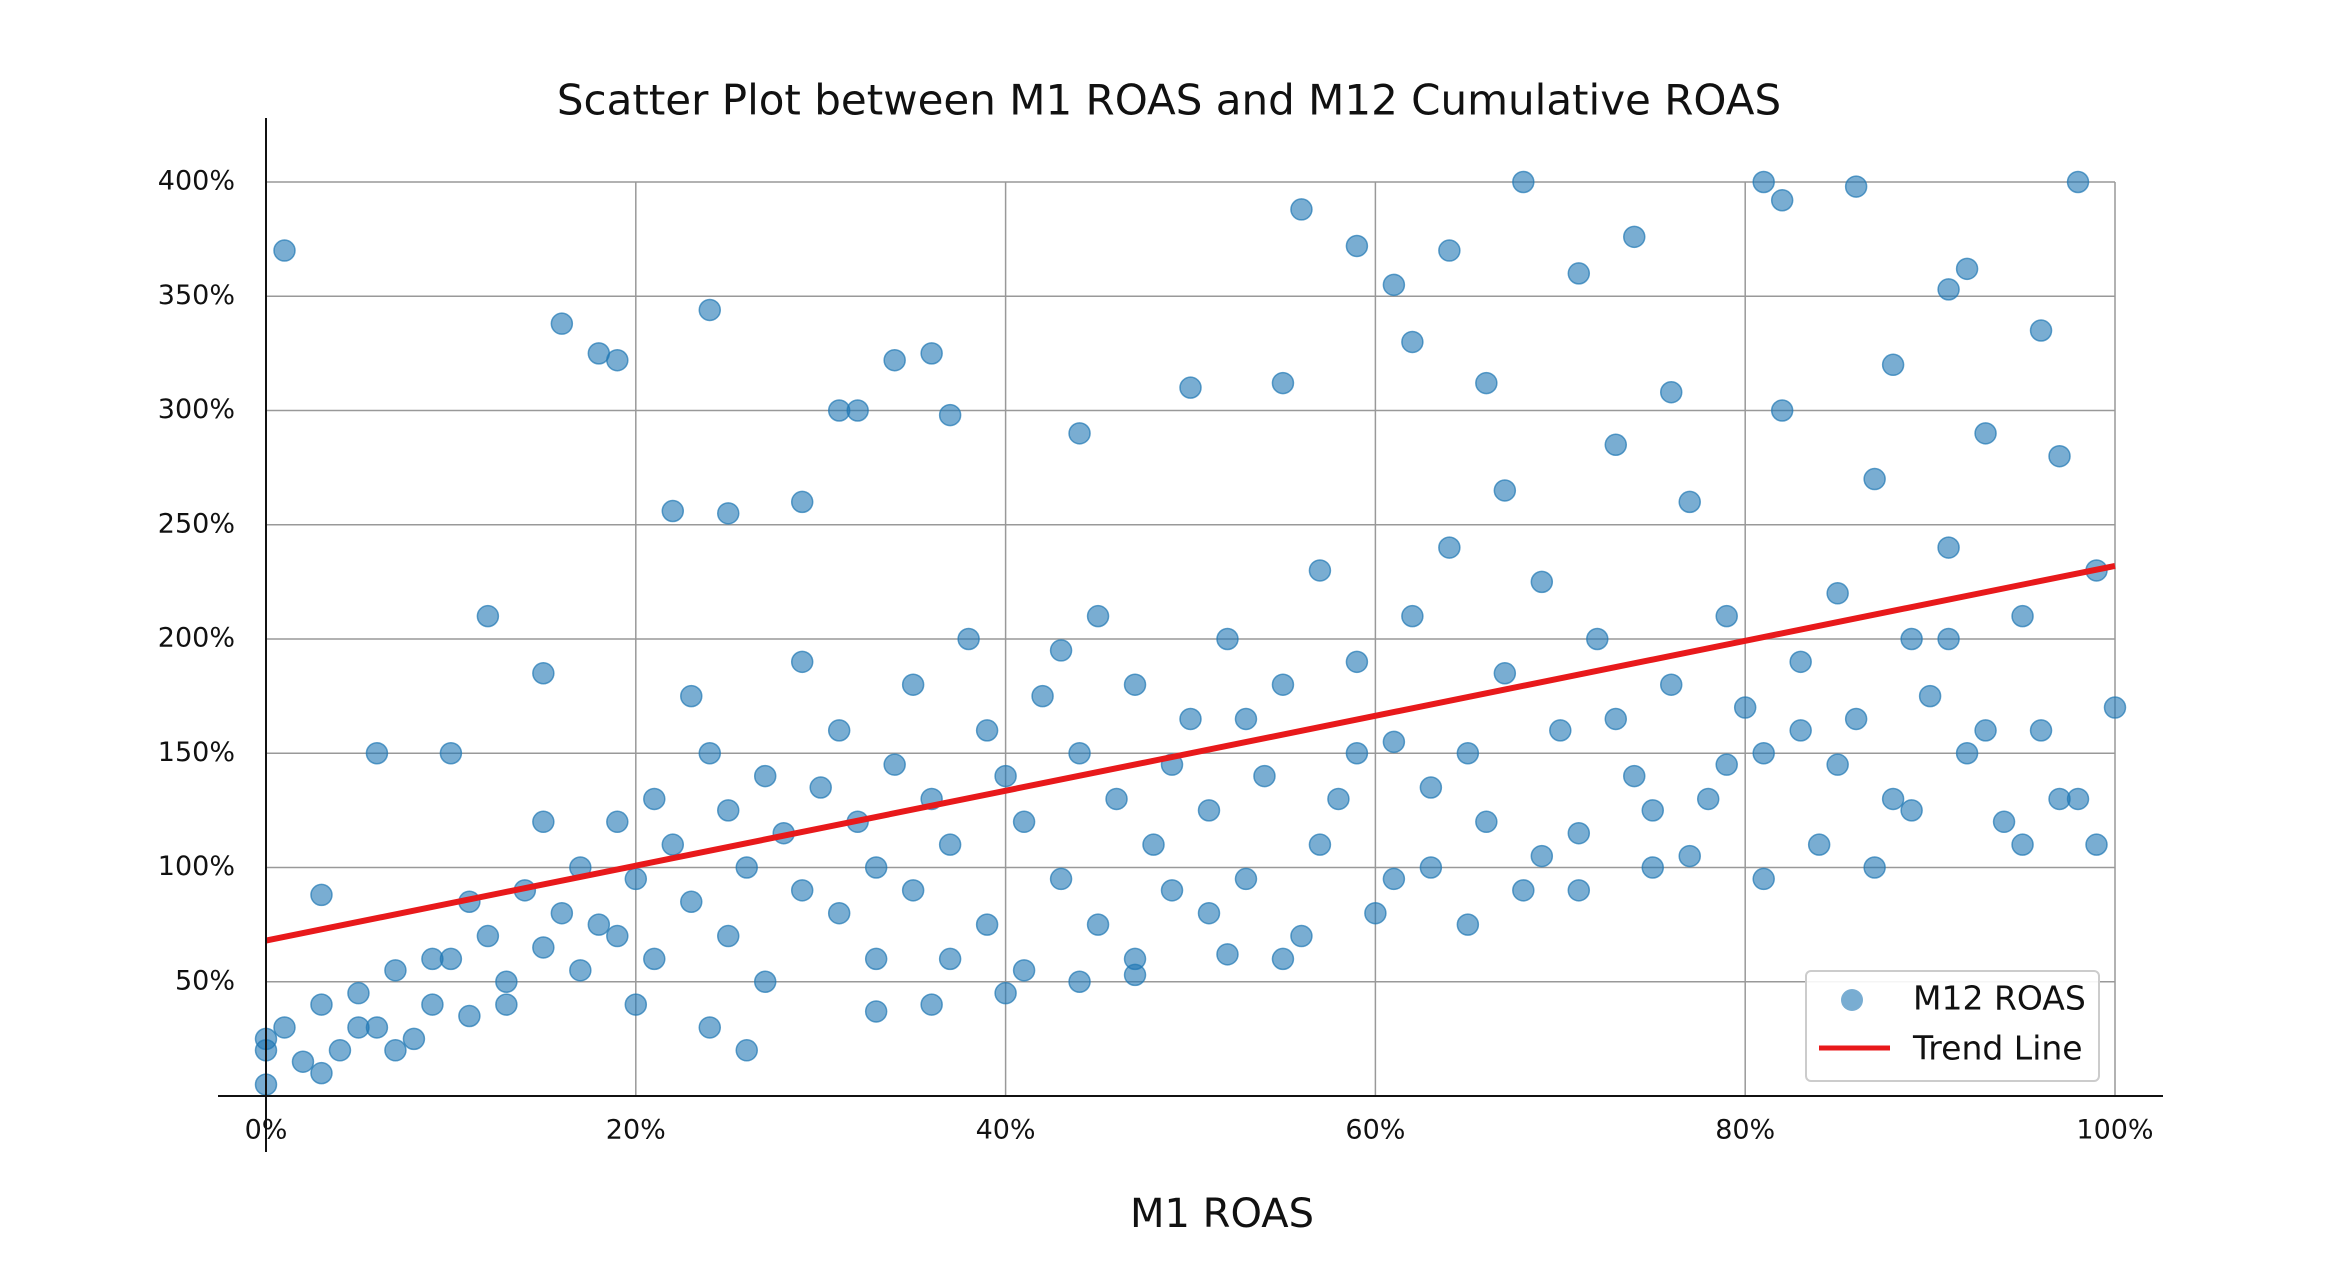 The image size is (2344, 1288). I want to click on legend-box, so click(1952, 1026).